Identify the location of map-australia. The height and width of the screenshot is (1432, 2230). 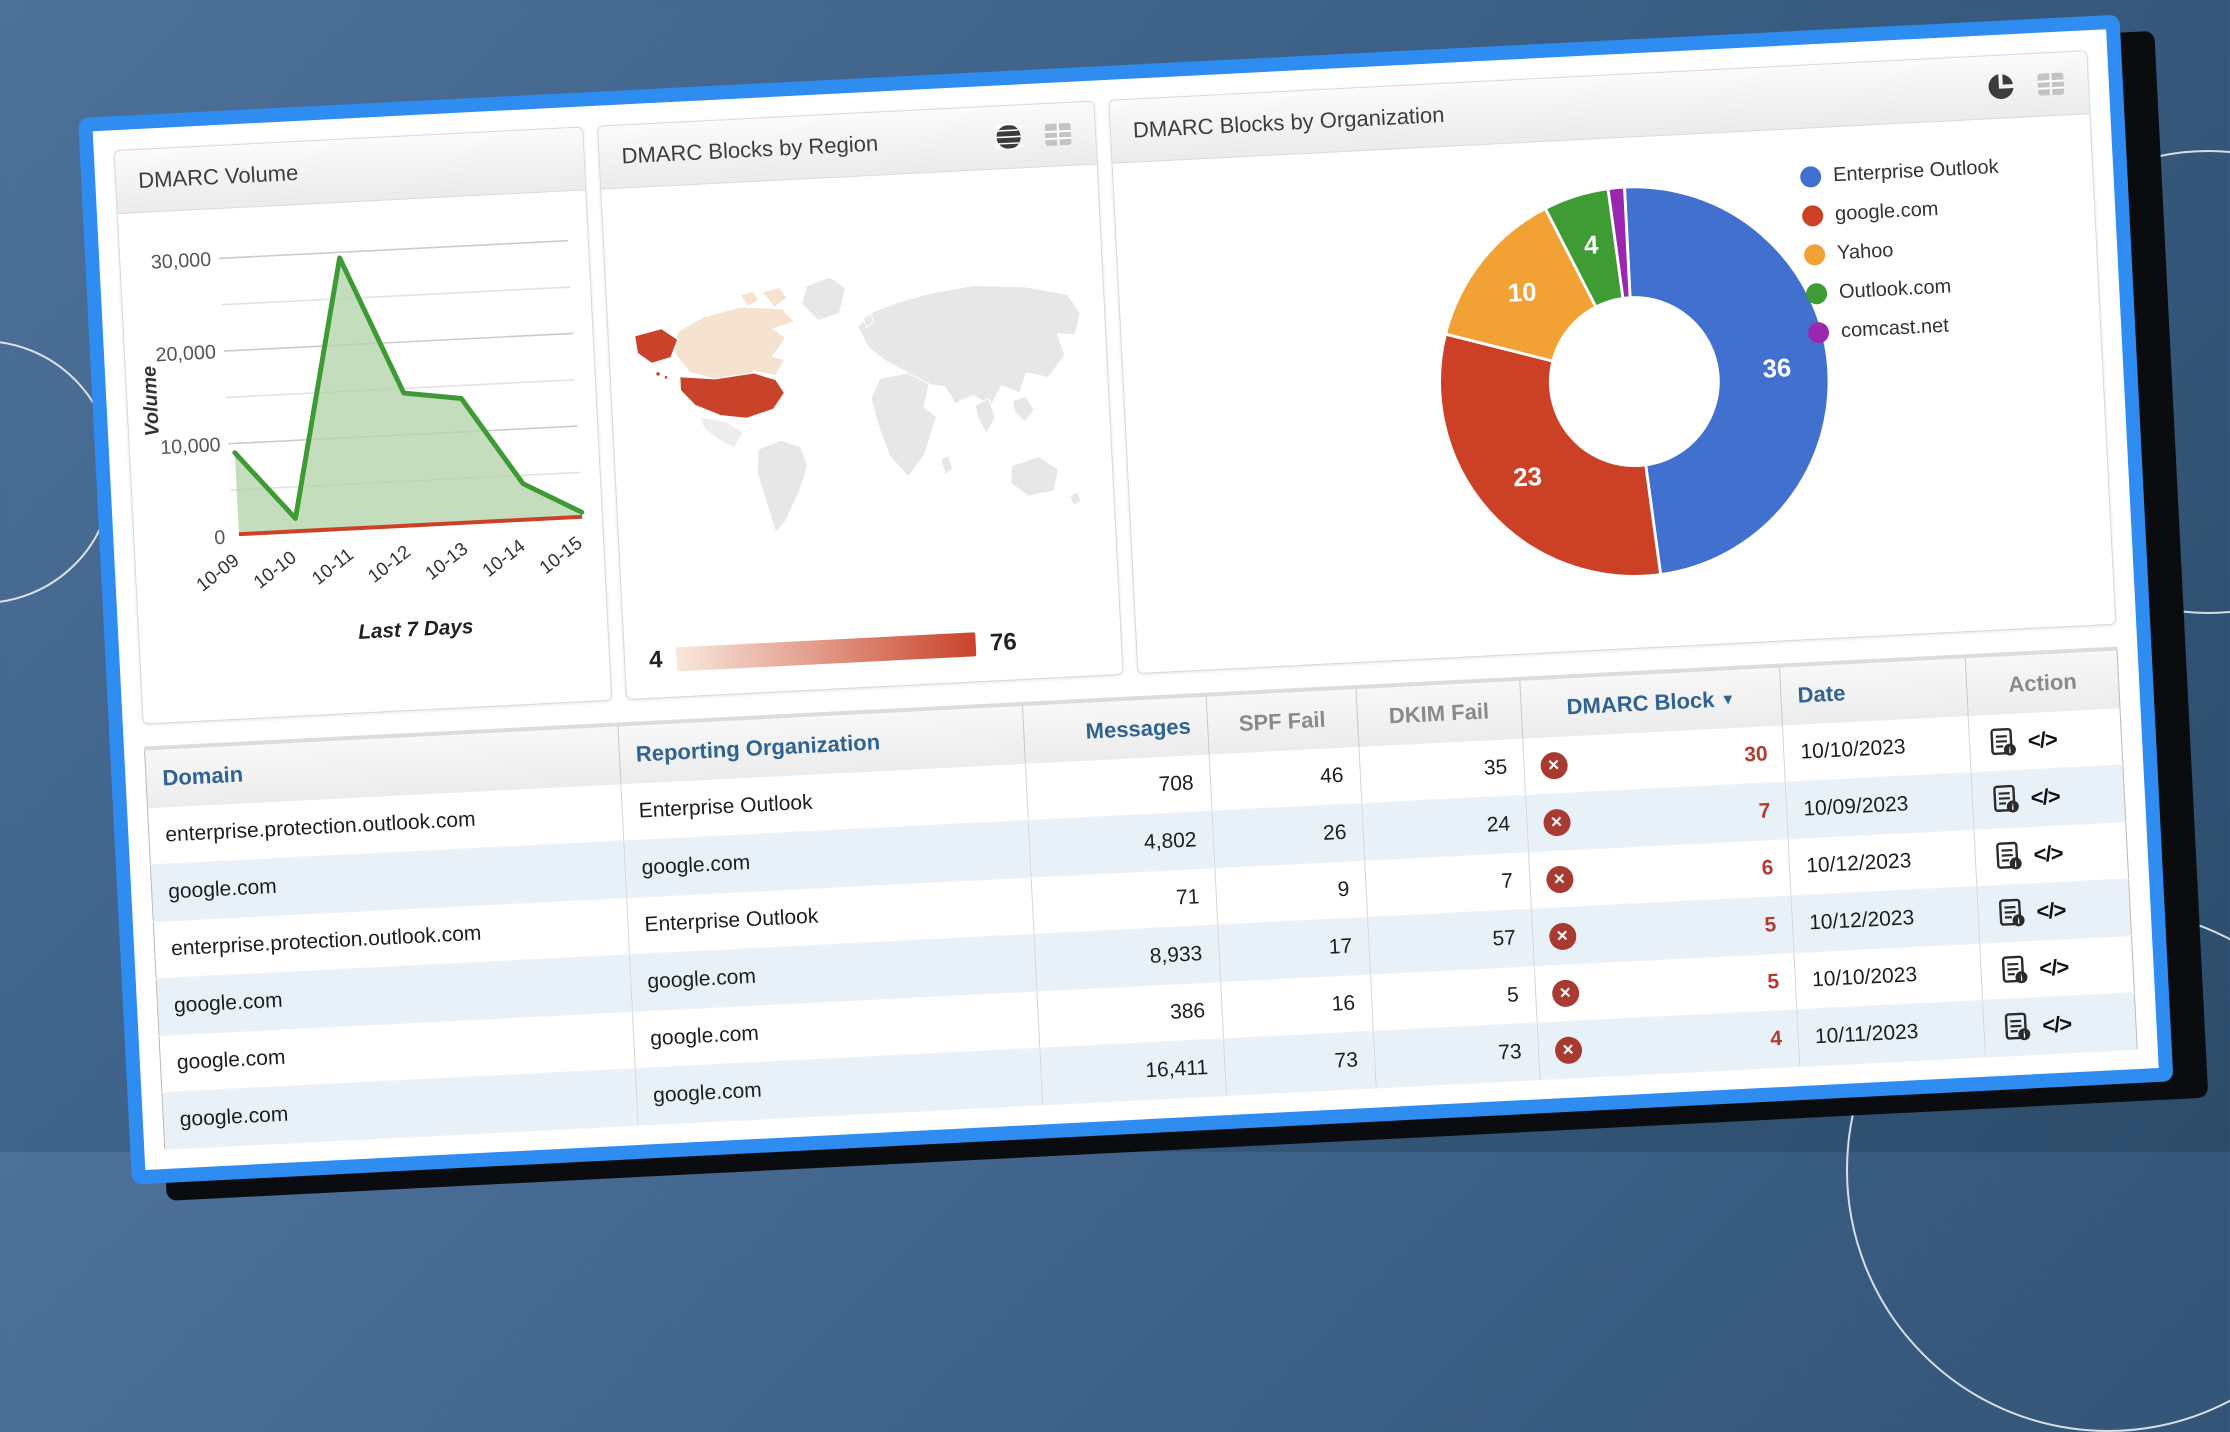
(1034, 477).